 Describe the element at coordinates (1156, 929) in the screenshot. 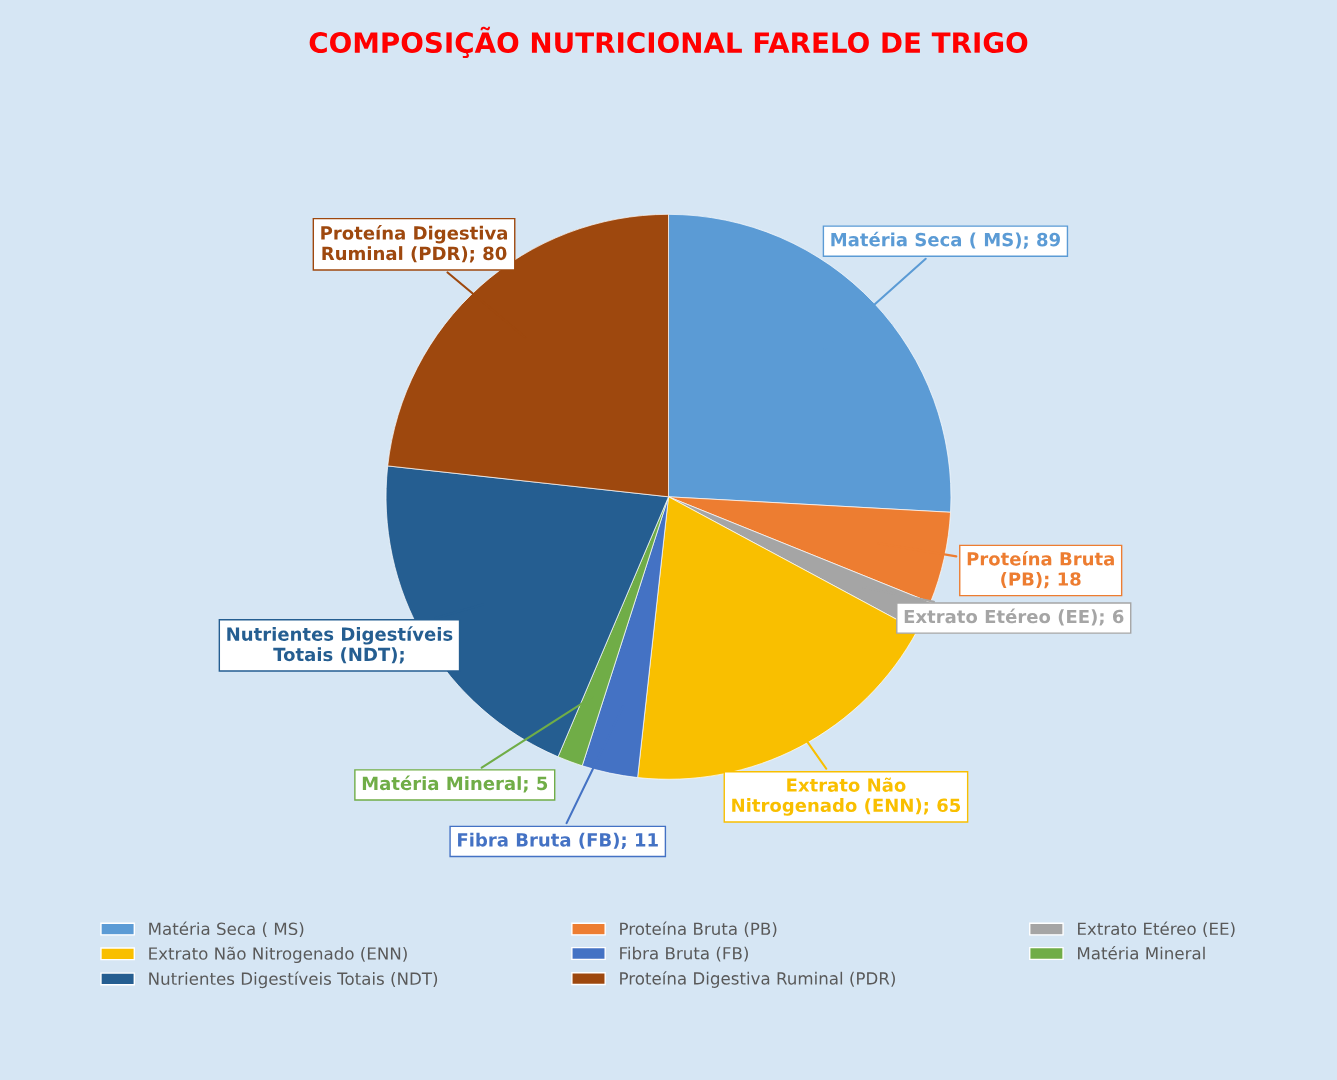

I see `legend-label: Extrato Etéreo (EE)` at that location.